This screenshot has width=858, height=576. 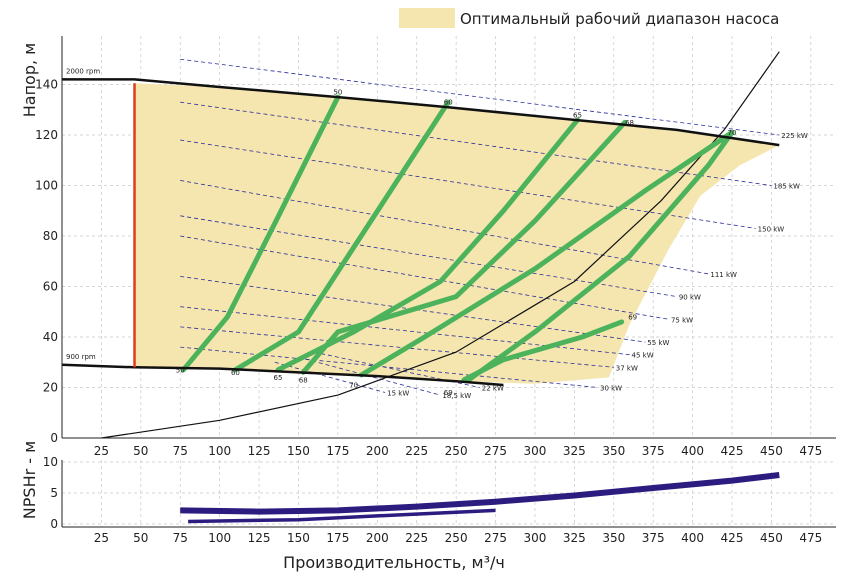 What do you see at coordinates (632, 317) in the screenshot?
I see `efficiency-label-top: 69` at bounding box center [632, 317].